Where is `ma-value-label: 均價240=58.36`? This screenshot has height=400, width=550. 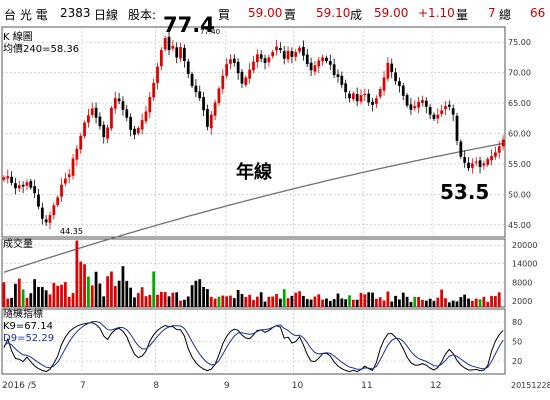
ma-value-label: 均價240=58.36 is located at coordinates (41, 48).